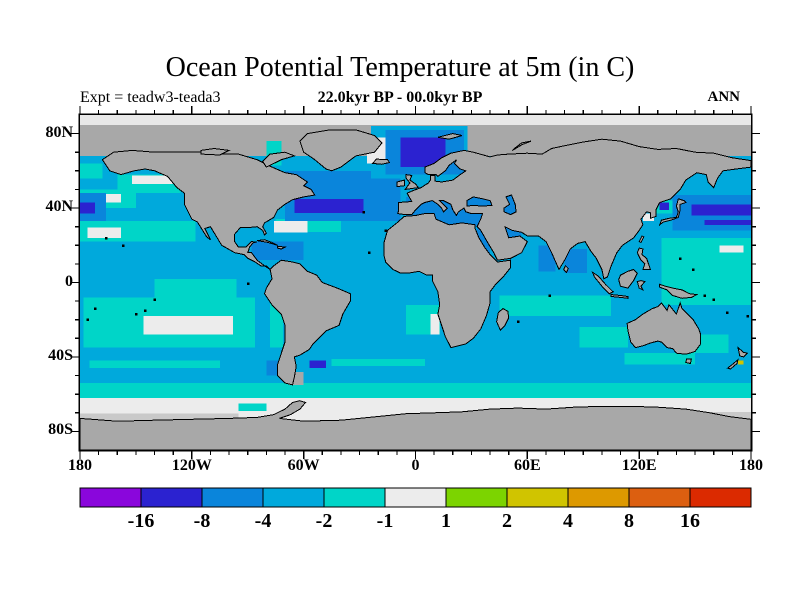 This screenshot has height=600, width=800. I want to click on lat-tick-label: 40N, so click(59, 207).